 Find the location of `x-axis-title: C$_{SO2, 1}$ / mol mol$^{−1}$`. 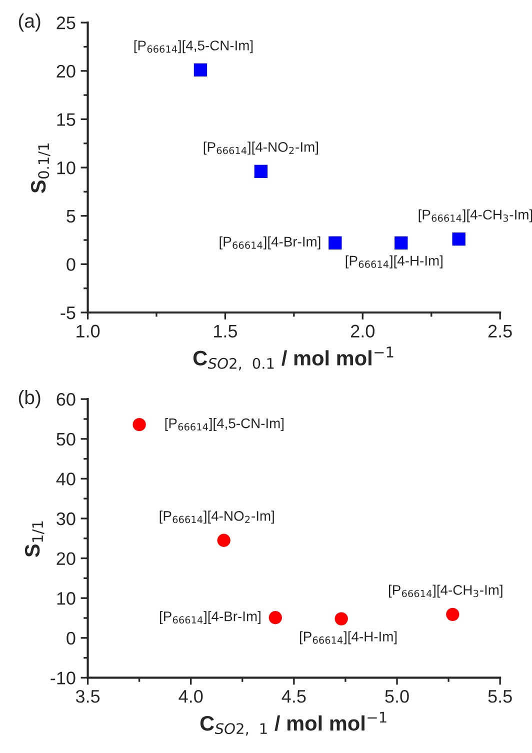

x-axis-title: C$_{SO2, 1}$ / mol mol$^{−1}$ is located at coordinates (293, 724).